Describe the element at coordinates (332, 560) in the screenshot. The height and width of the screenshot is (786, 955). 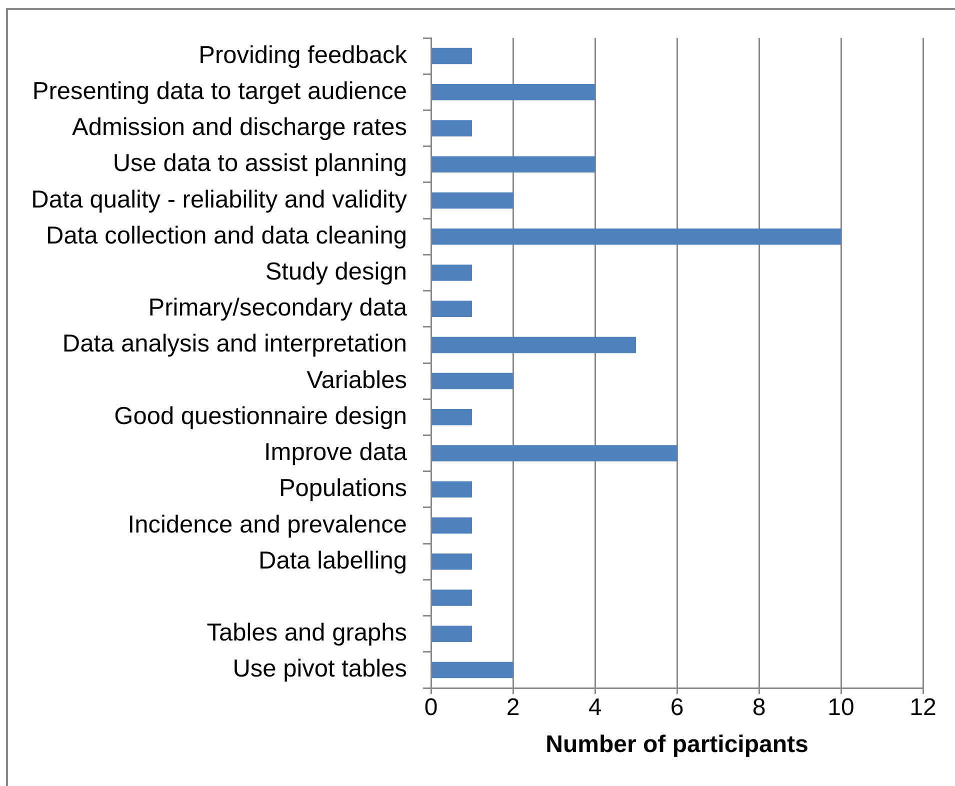
I see `y-tick-label: Data labelling` at that location.